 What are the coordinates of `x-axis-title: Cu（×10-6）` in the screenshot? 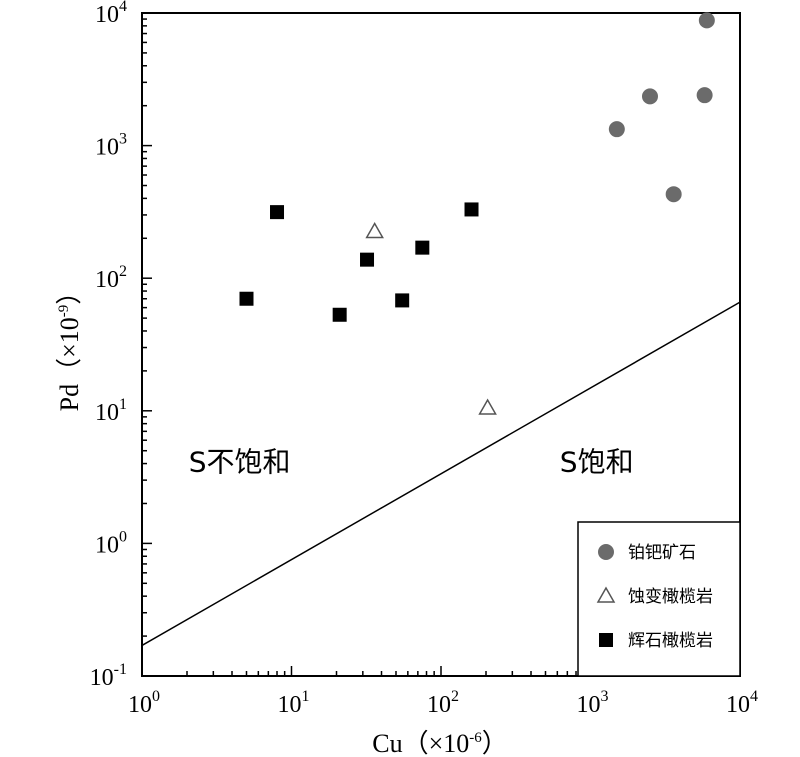 It's located at (440, 743).